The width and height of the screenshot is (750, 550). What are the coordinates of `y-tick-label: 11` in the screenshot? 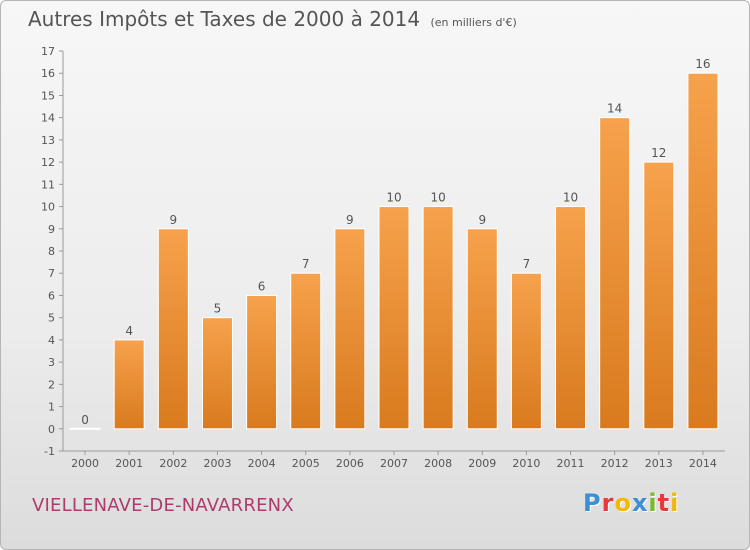 It's located at (48, 184).